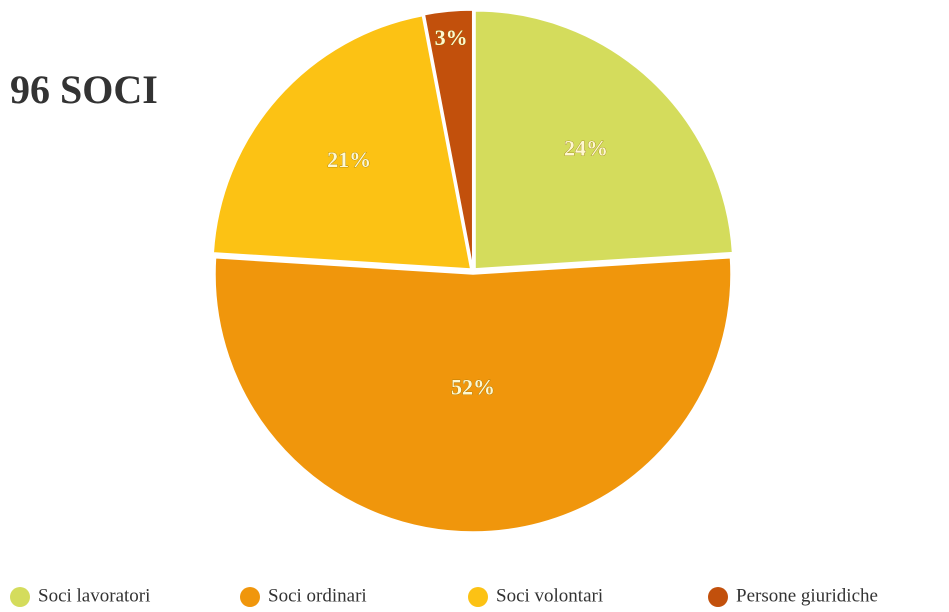  What do you see at coordinates (451, 37) in the screenshot?
I see `data-label: 3%` at bounding box center [451, 37].